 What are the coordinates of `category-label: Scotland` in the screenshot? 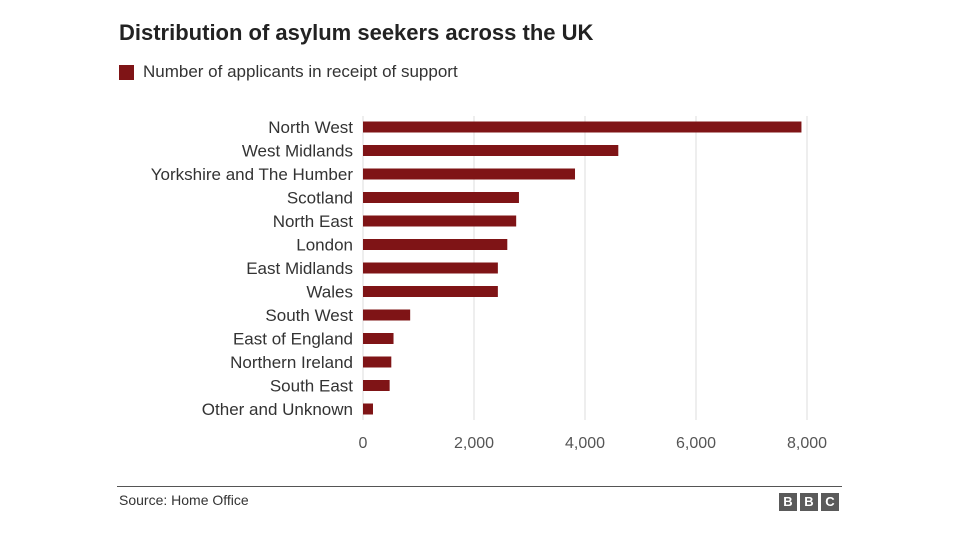 It's located at (320, 198).